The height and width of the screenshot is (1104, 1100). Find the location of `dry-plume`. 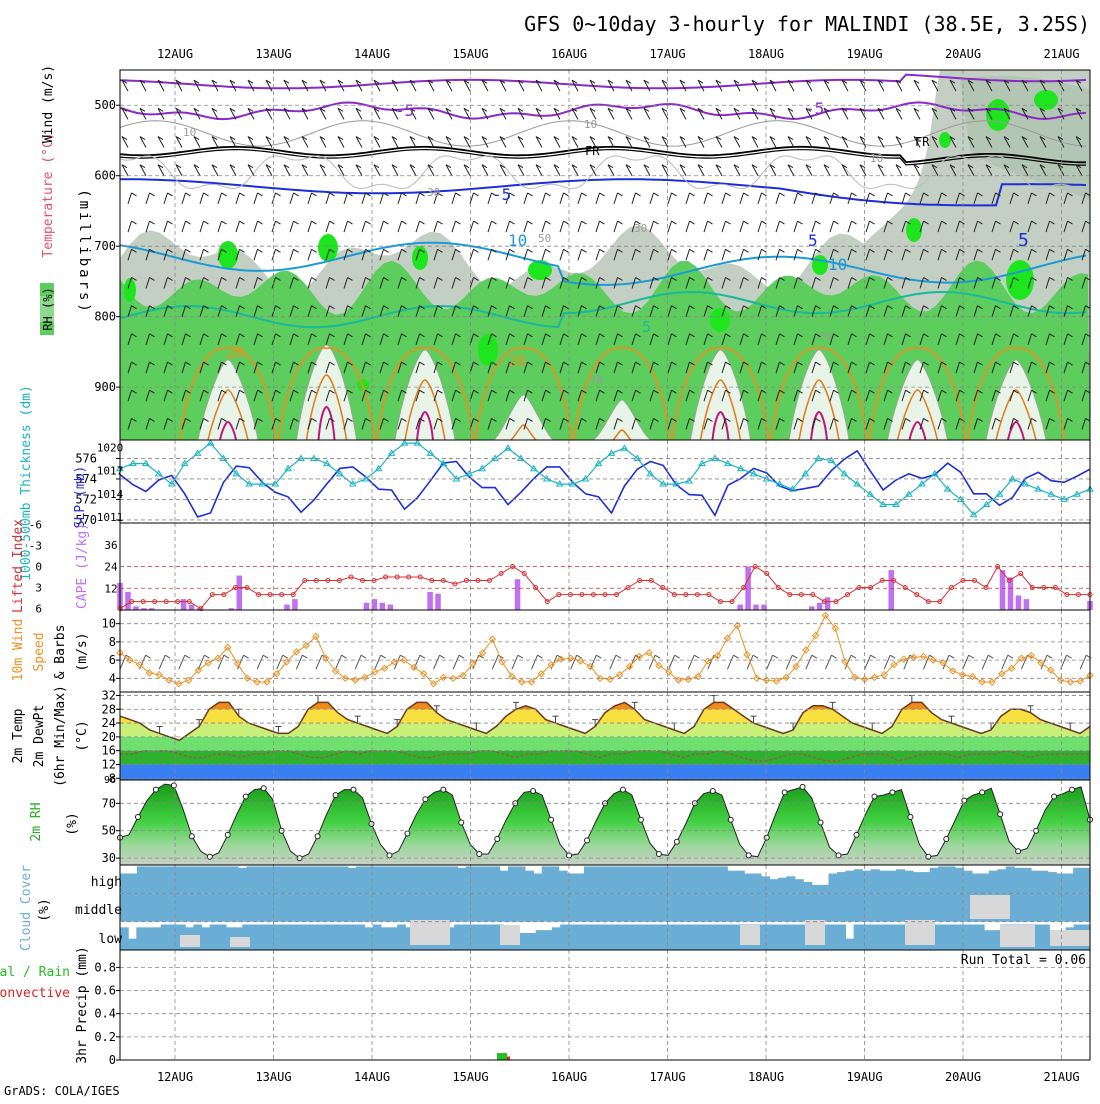

dry-plume is located at coordinates (523, 417).